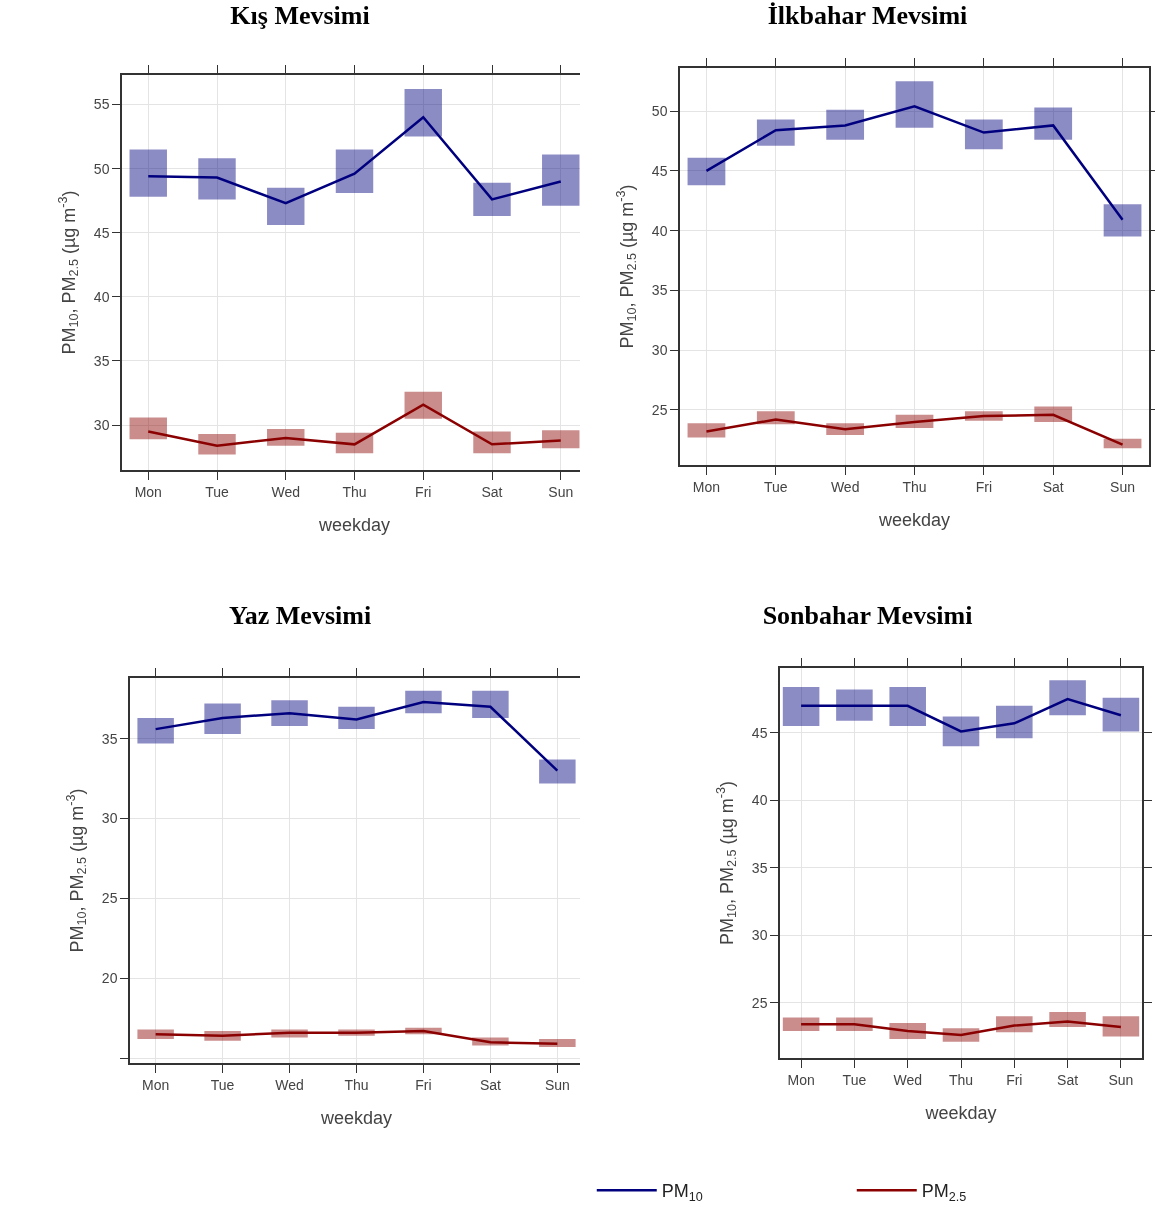 The image size is (1155, 1221). Describe the element at coordinates (867, 616) in the screenshot. I see `chart-title: Sonbahar Mevsimi` at that location.